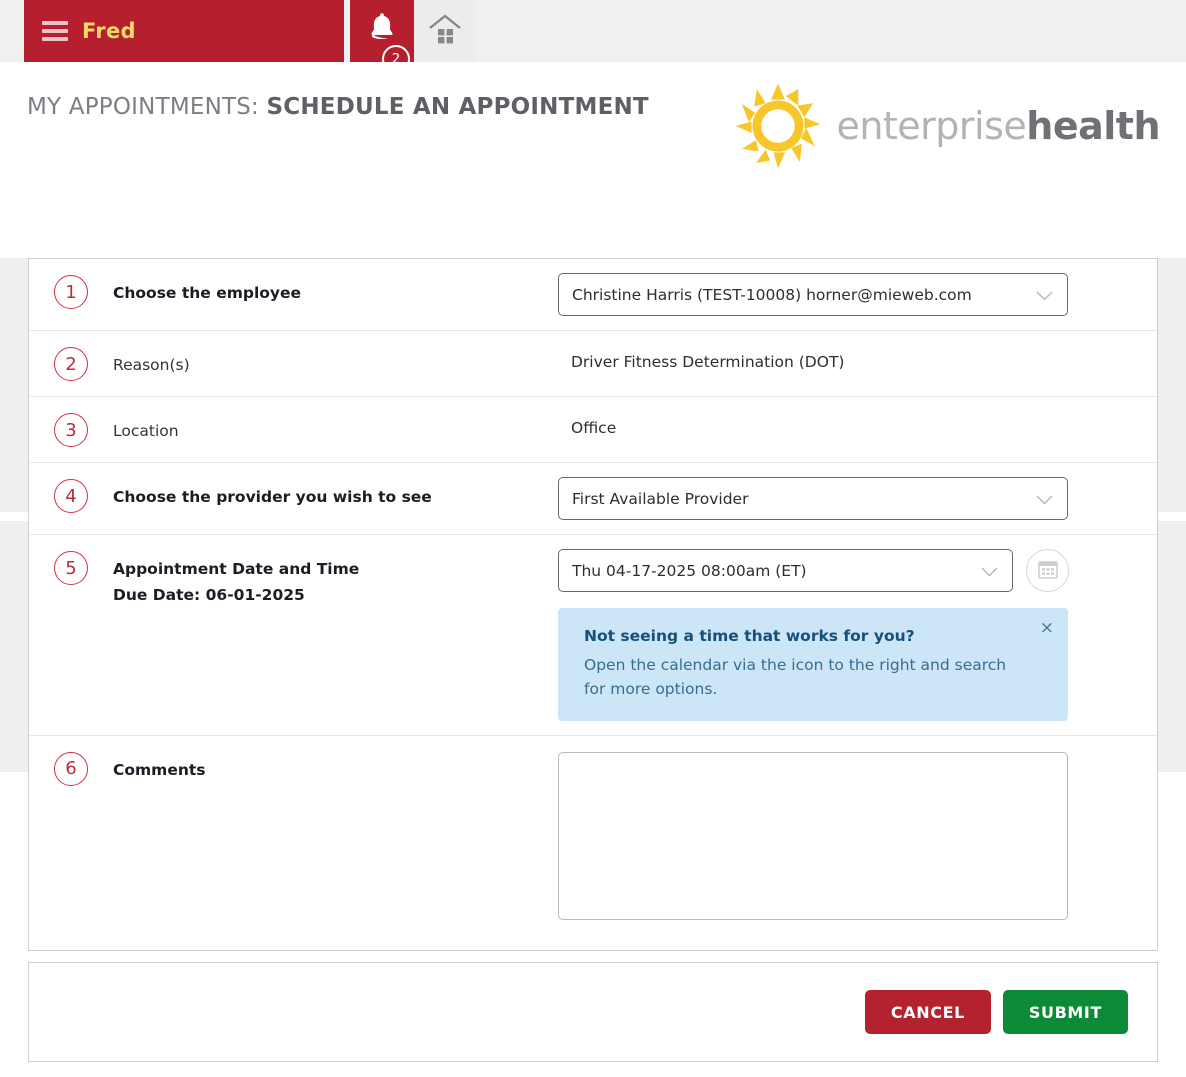  Describe the element at coordinates (857, 424) in the screenshot. I see `step-field-location: Office` at that location.